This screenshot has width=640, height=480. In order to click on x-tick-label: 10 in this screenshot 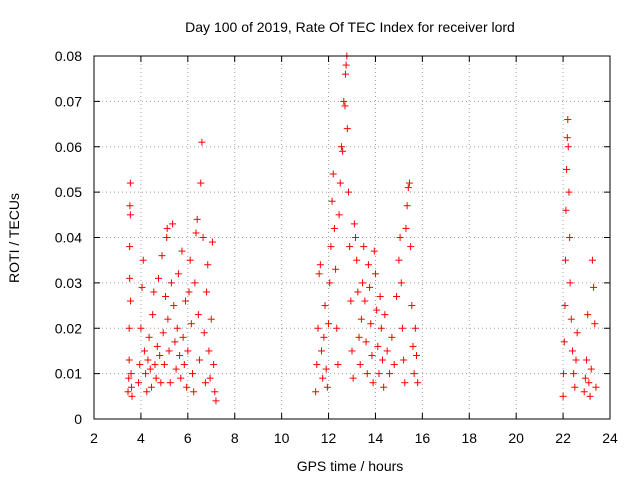, I will do `click(282, 438)`.